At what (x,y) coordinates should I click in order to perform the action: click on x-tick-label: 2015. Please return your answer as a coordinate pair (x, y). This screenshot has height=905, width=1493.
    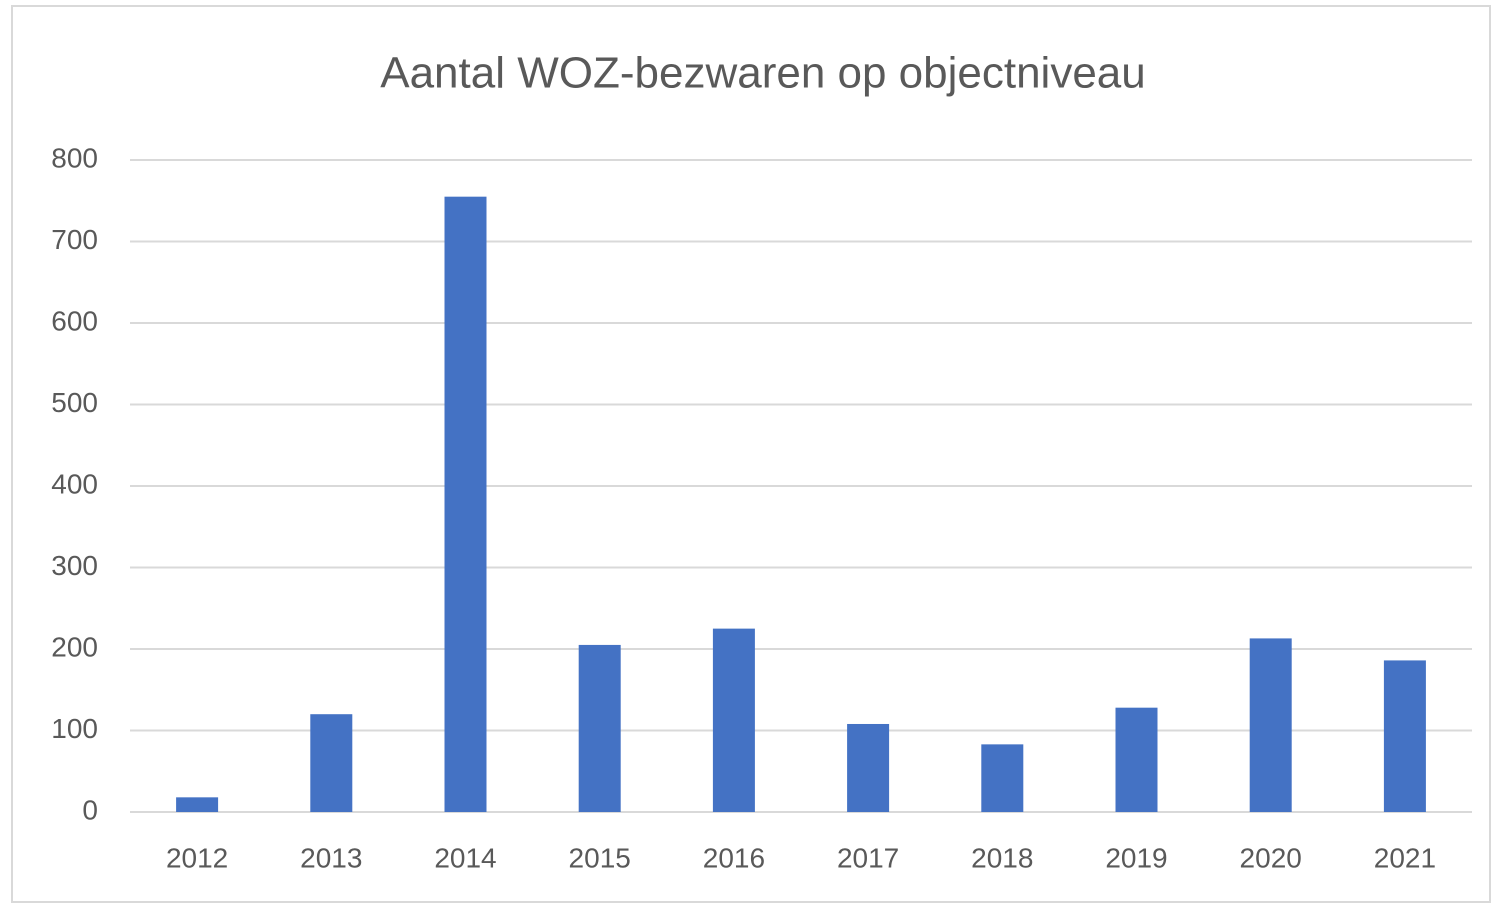
    Looking at the image, I should click on (600, 857).